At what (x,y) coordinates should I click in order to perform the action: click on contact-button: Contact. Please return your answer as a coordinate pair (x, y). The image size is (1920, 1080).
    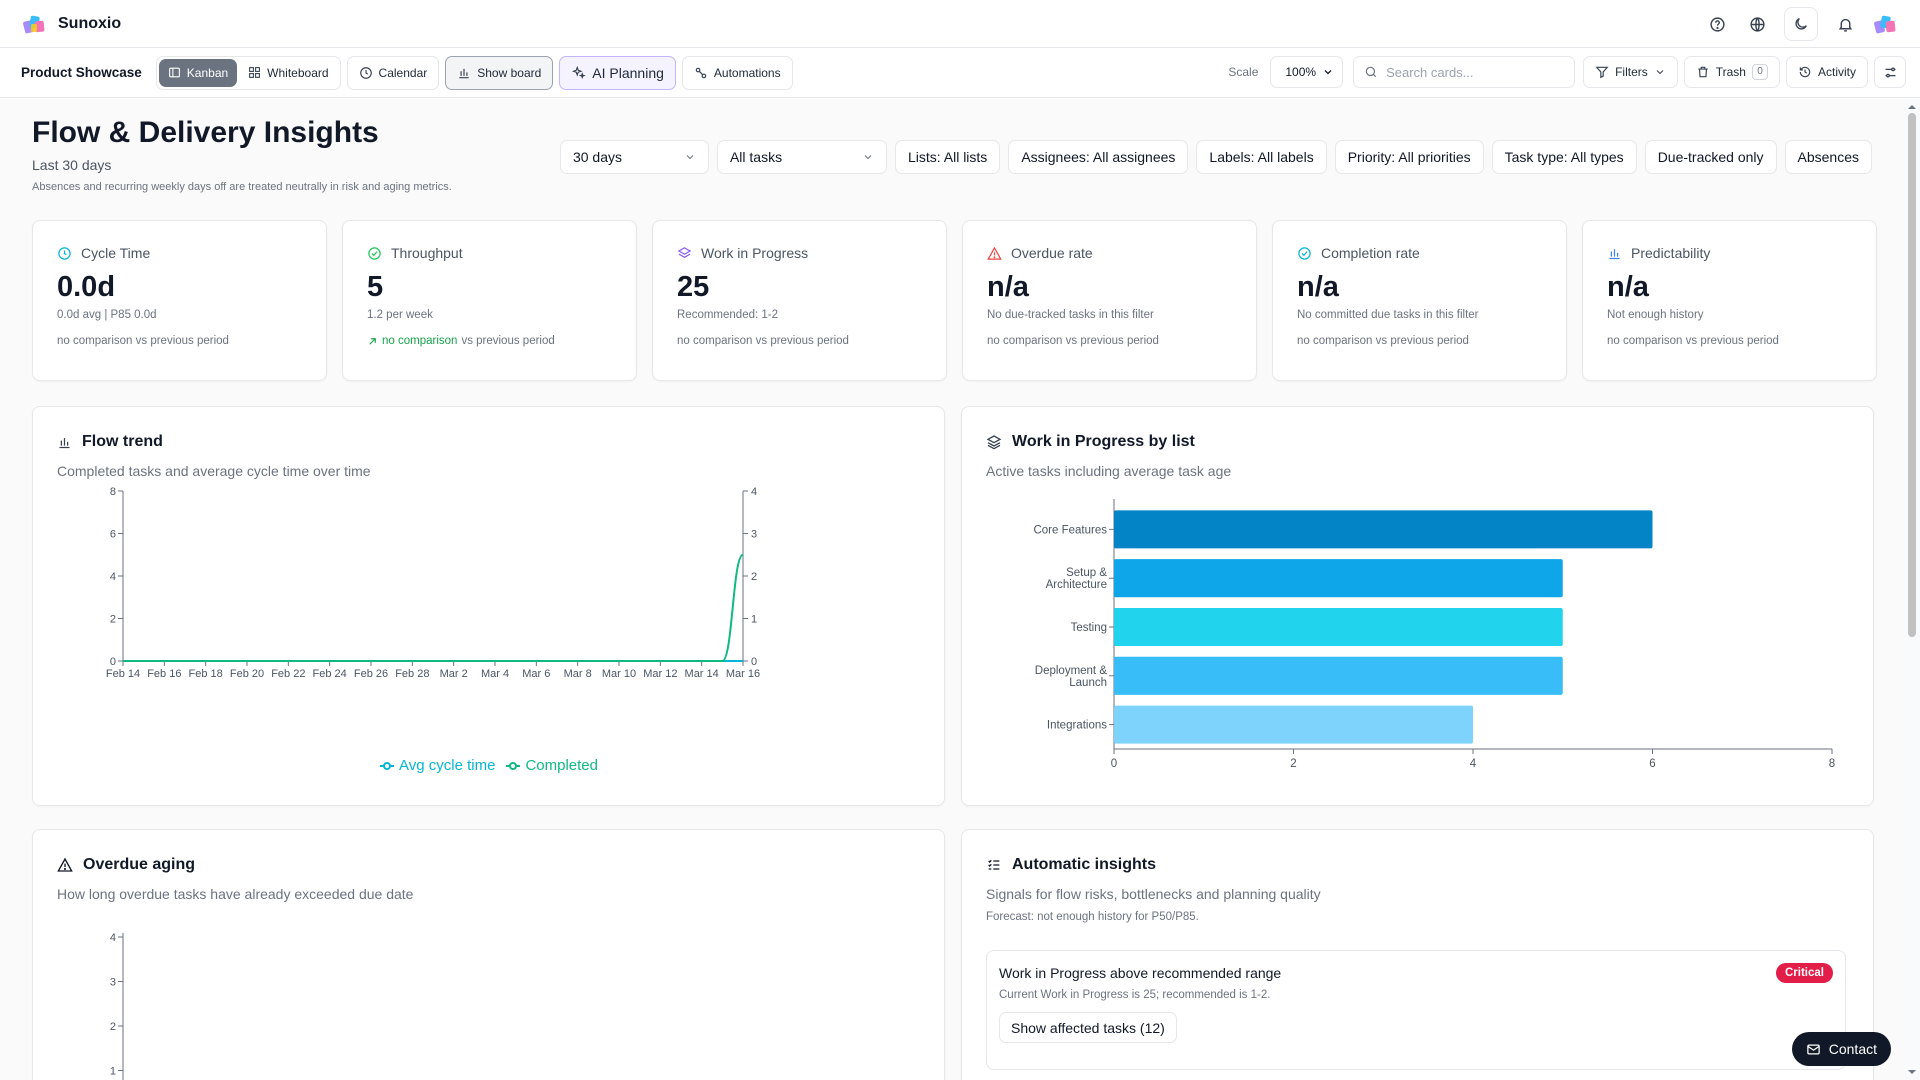
    Looking at the image, I should click on (1841, 1049).